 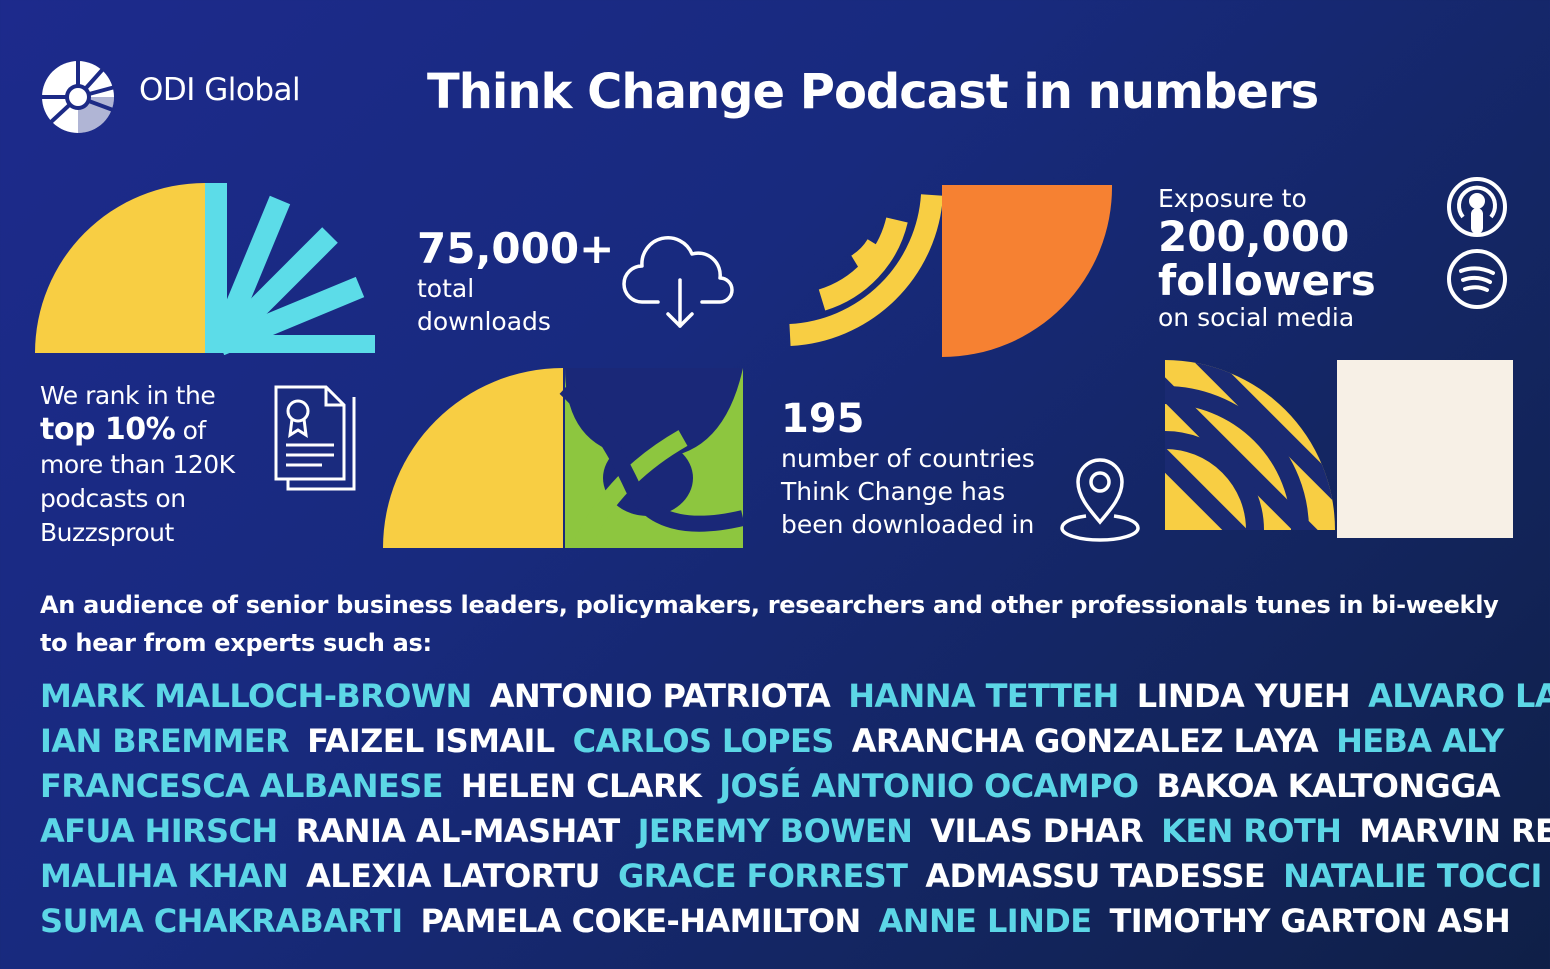 What do you see at coordinates (1340, 450) in the screenshot?
I see `stripes-graphic` at bounding box center [1340, 450].